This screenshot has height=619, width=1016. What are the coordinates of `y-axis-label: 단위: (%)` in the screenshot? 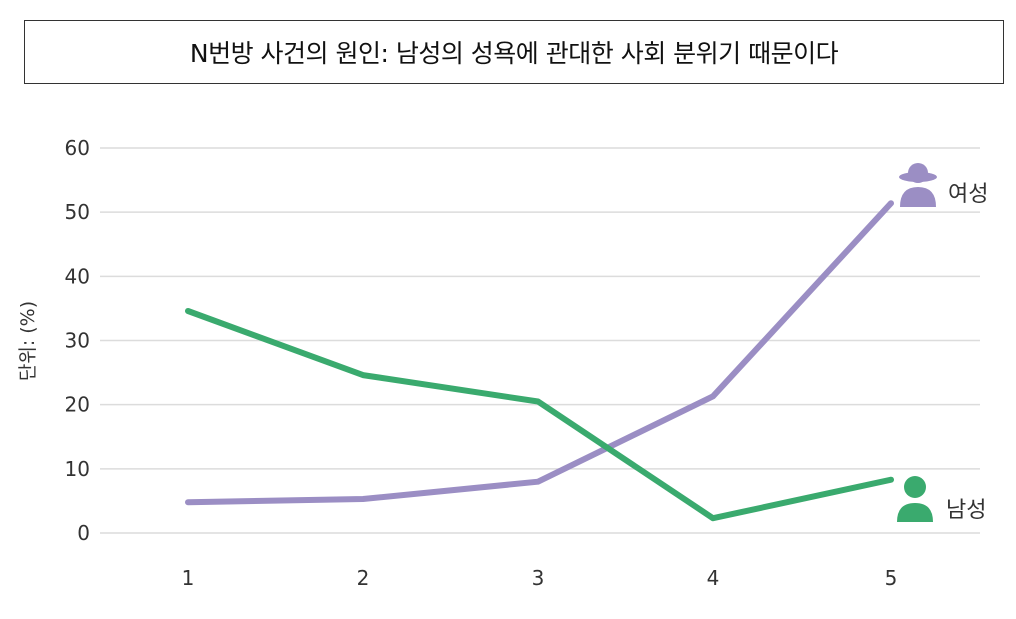 It's located at (28, 341).